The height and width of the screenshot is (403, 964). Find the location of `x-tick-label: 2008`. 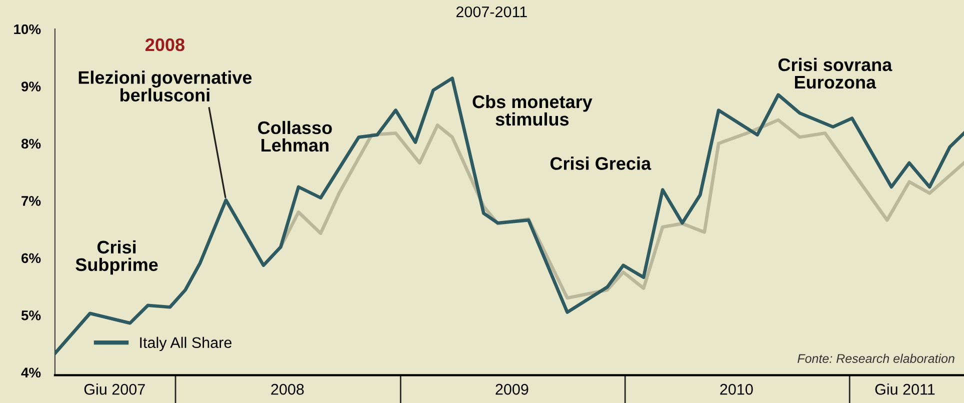

x-tick-label: 2008 is located at coordinates (287, 389).